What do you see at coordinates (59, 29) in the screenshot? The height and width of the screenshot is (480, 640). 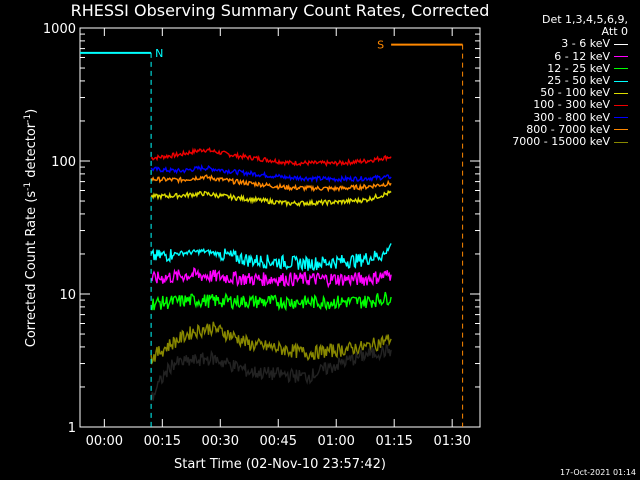 I see `y-tick-label-3: 1000` at bounding box center [59, 29].